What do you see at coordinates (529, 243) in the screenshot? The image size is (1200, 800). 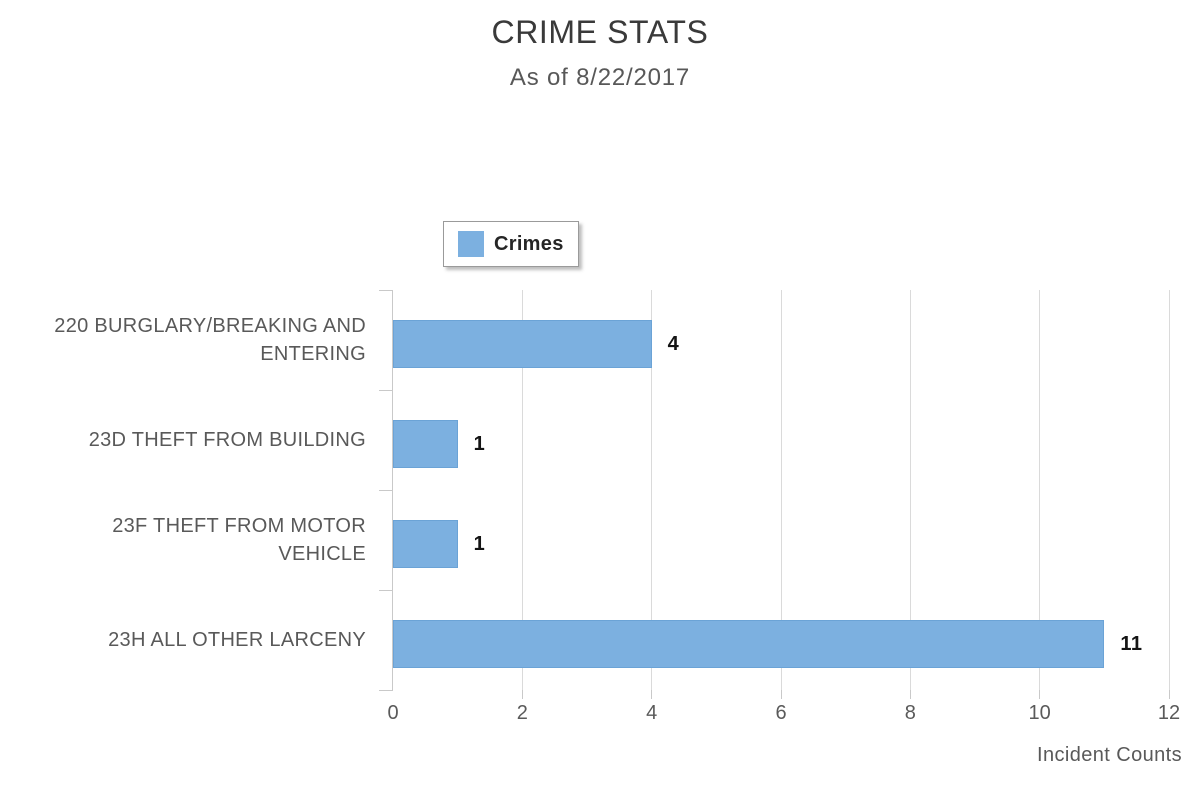 I see `legend-label: Crimes` at bounding box center [529, 243].